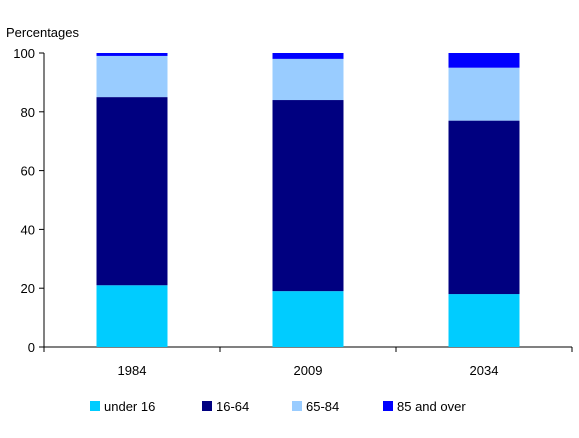 This screenshot has width=579, height=438. Describe the element at coordinates (42, 32) in the screenshot. I see `y-axis-title: Percentages` at that location.